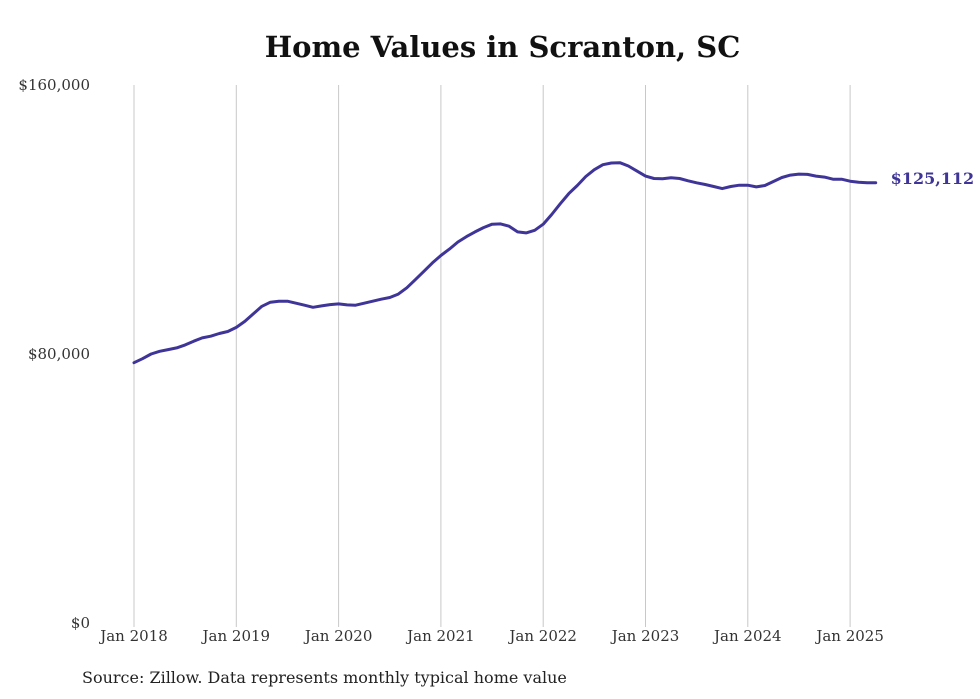  What do you see at coordinates (440, 636) in the screenshot?
I see `x-tick-label: Jan 2021` at bounding box center [440, 636].